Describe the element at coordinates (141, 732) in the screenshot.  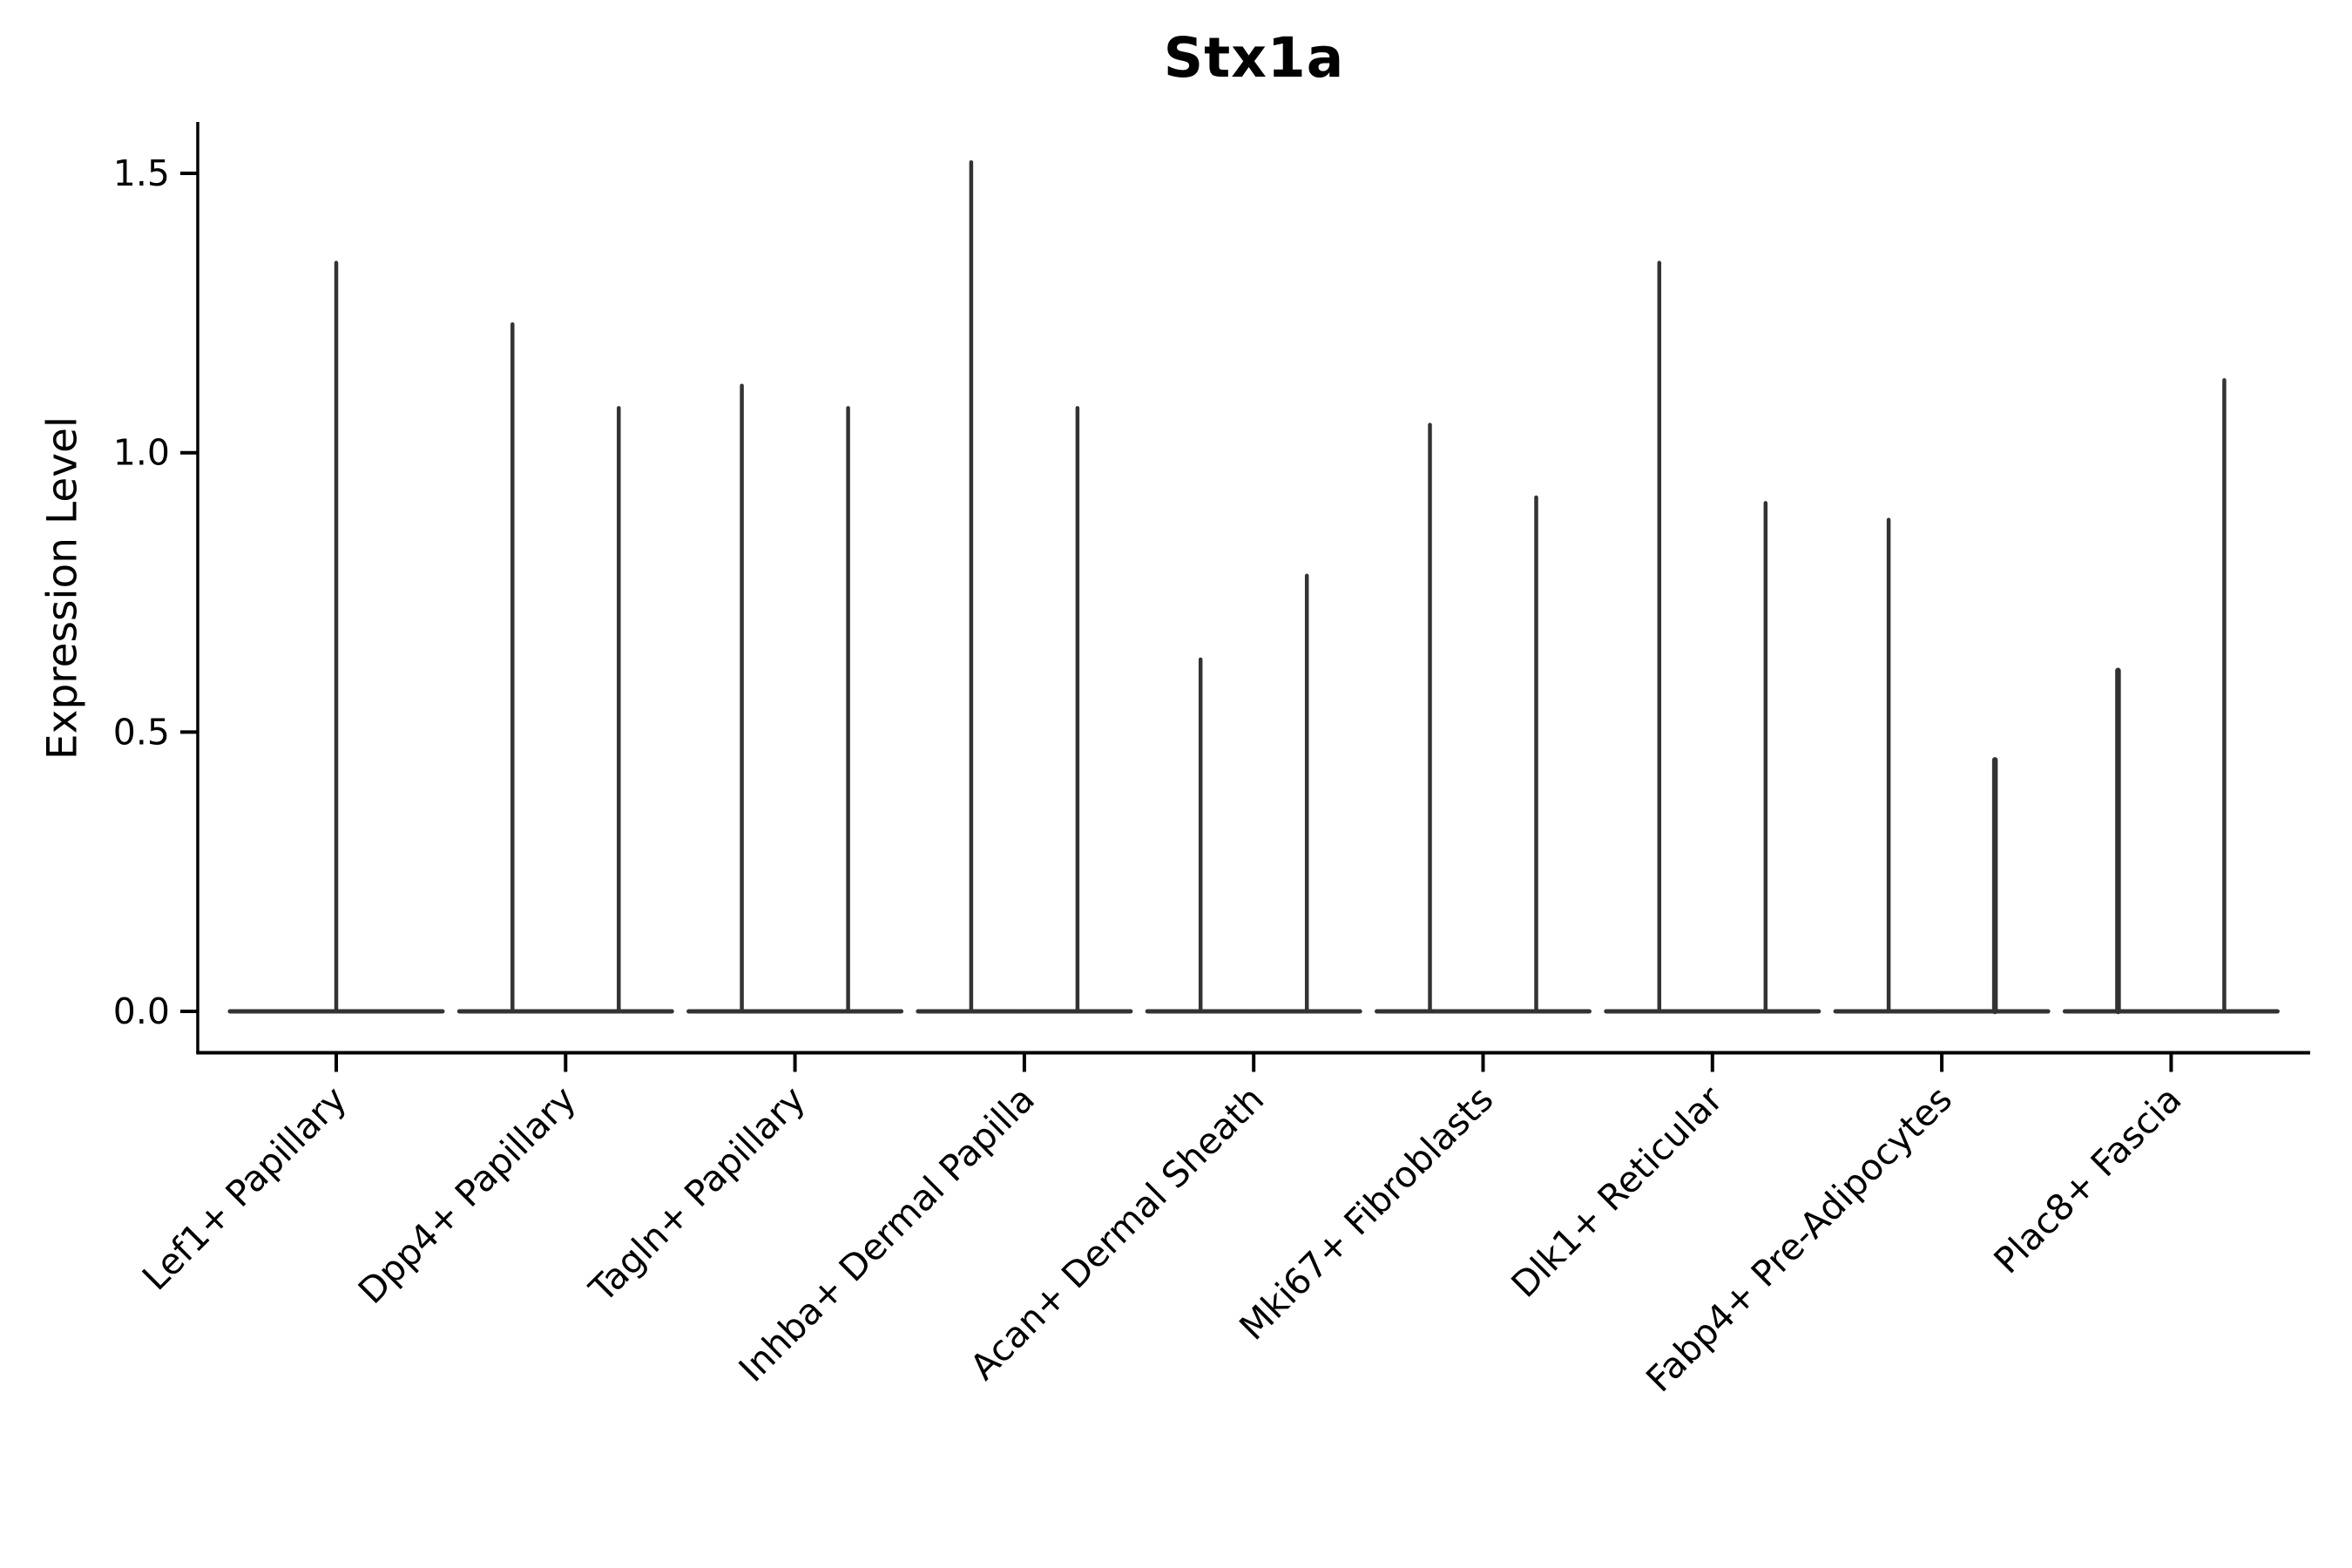
I see `y-tick-label: 0.5` at that location.